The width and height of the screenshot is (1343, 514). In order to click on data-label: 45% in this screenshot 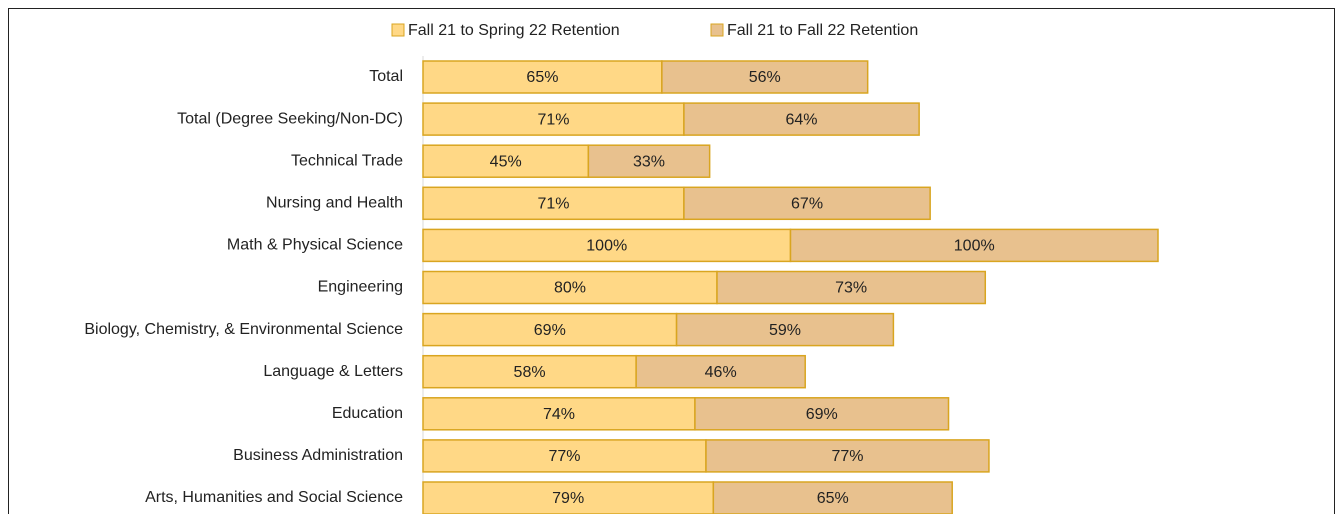, I will do `click(506, 161)`.